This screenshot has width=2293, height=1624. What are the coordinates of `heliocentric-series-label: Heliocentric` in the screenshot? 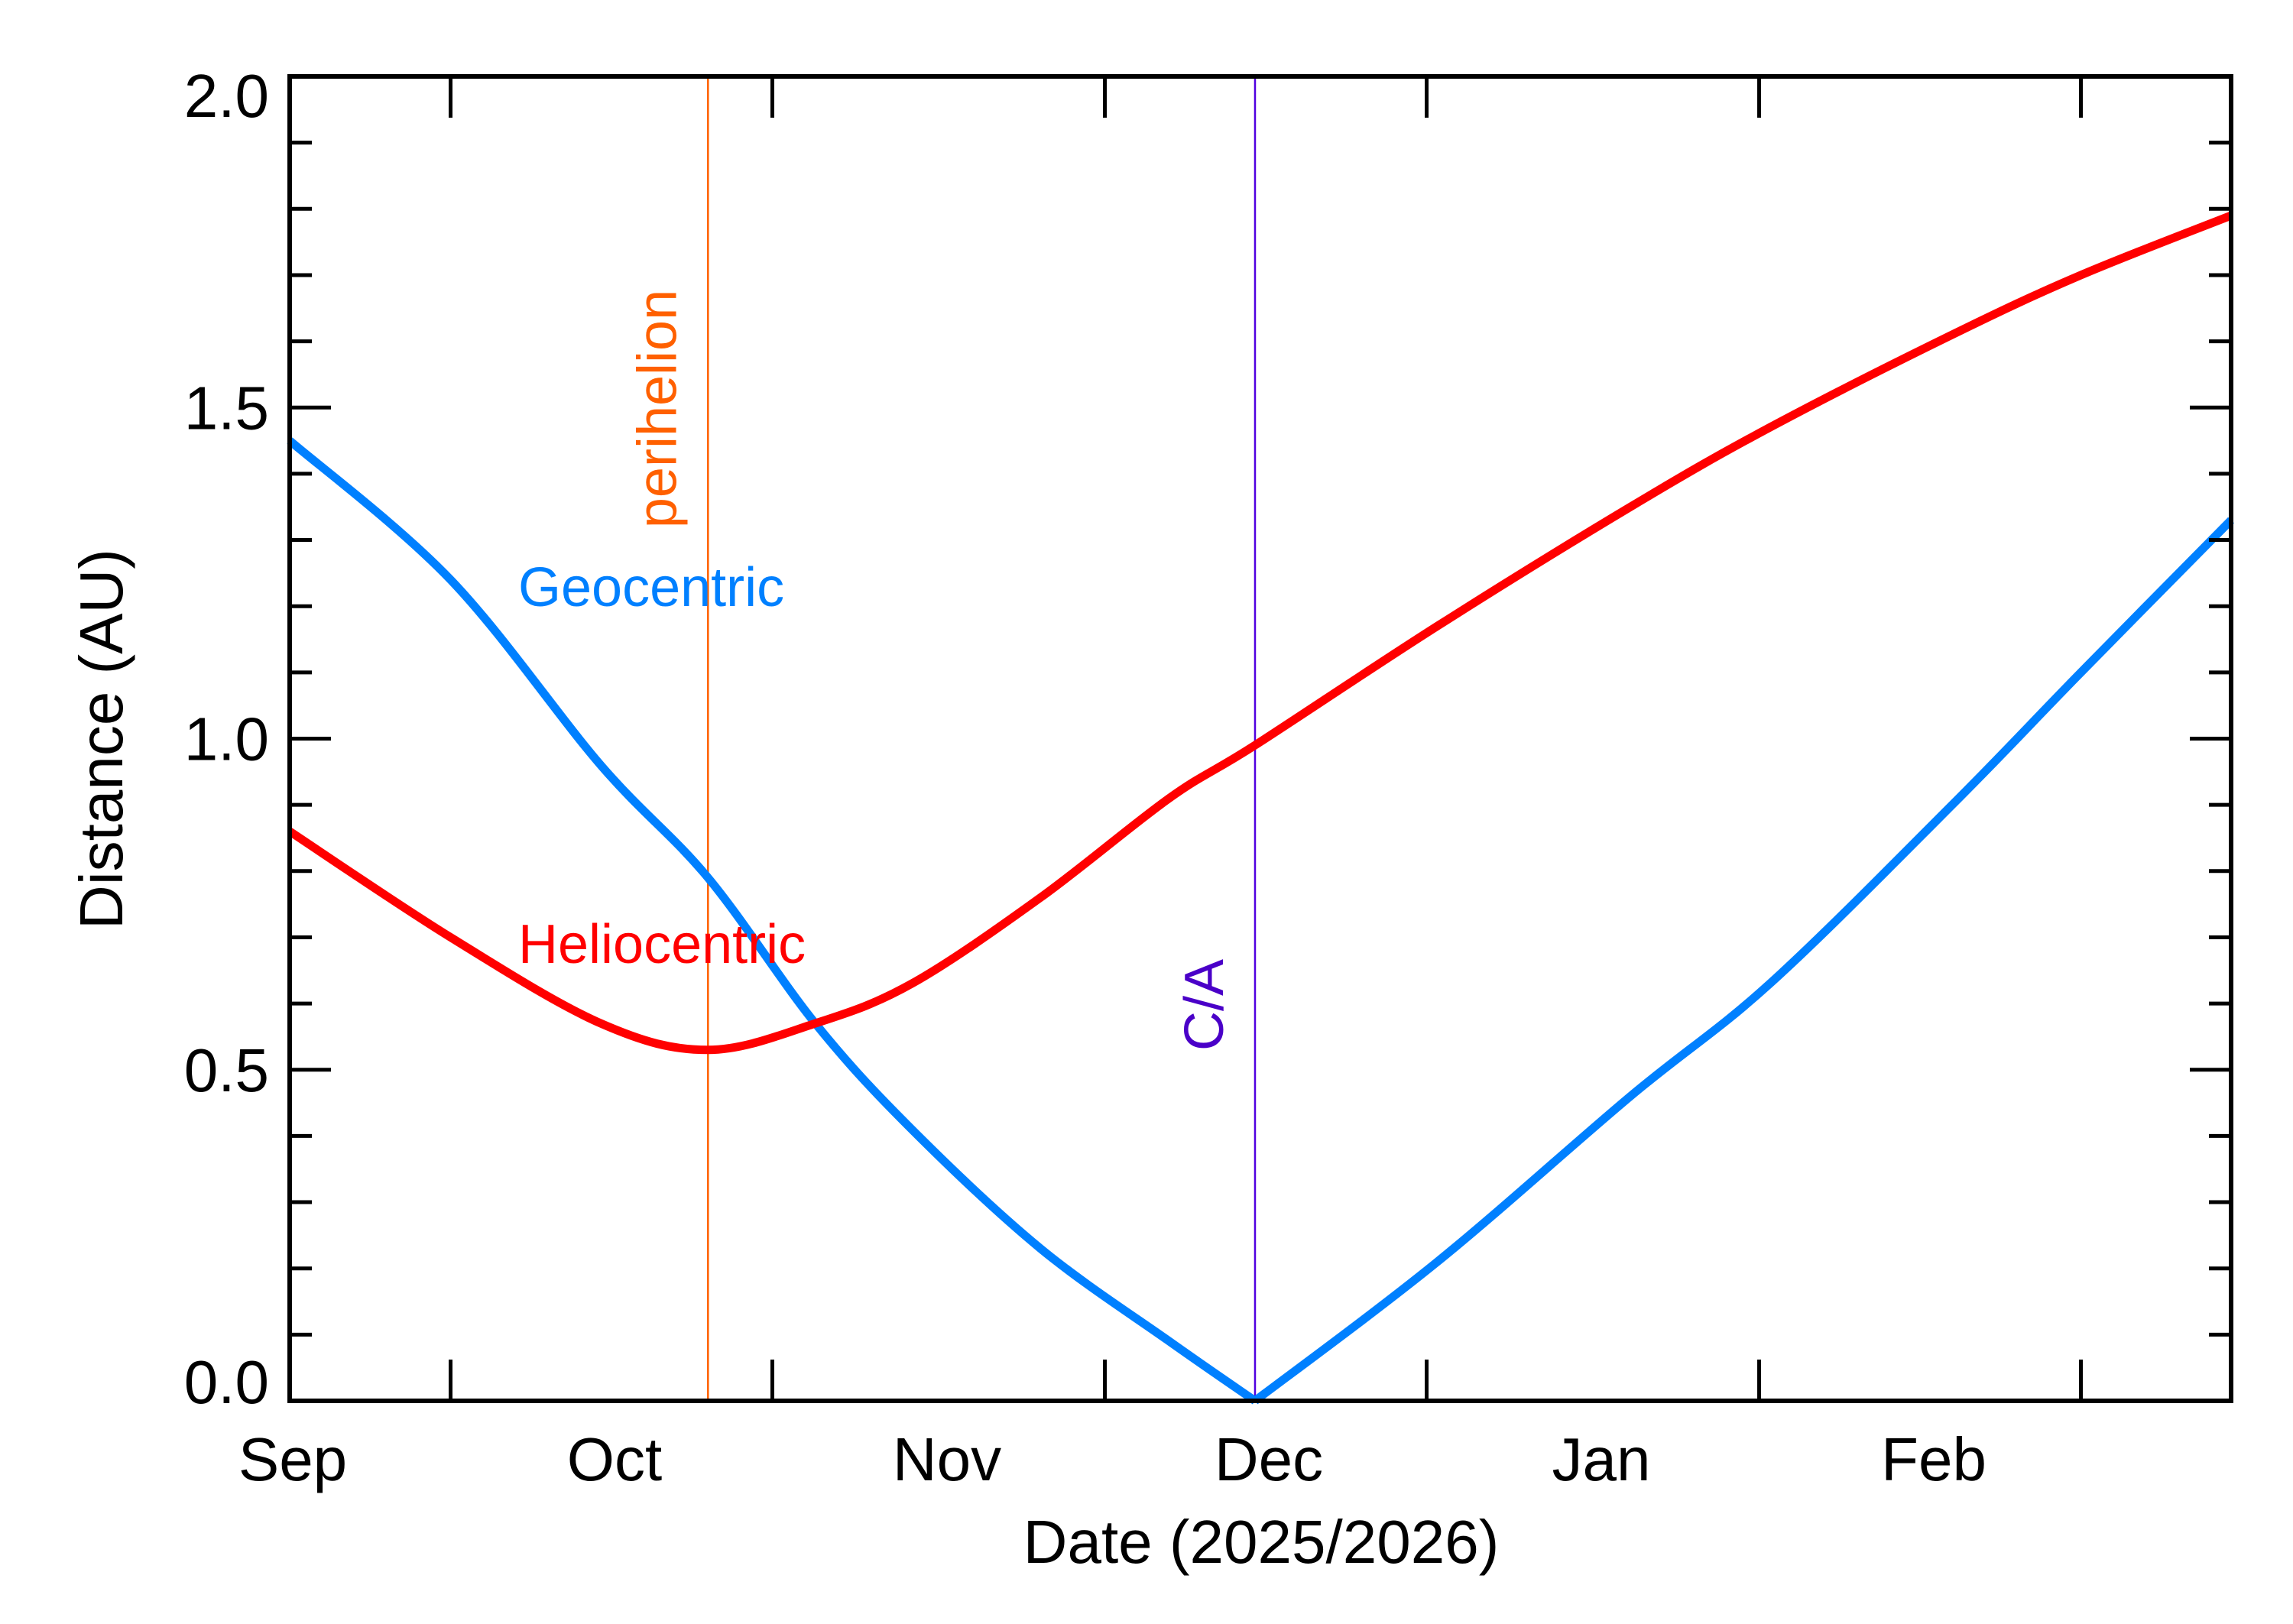 It's located at (662, 944).